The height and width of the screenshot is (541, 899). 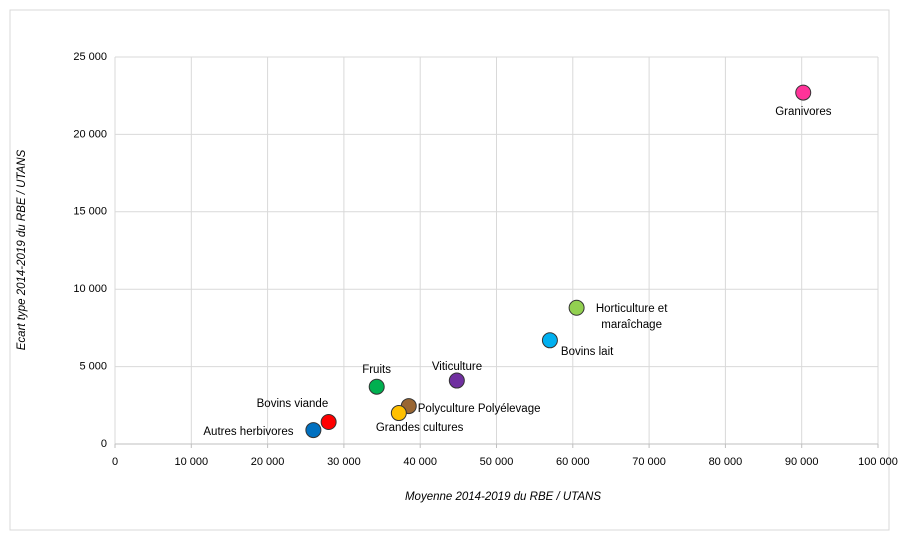 I want to click on y-tick-label: 15 000, so click(x=90, y=212).